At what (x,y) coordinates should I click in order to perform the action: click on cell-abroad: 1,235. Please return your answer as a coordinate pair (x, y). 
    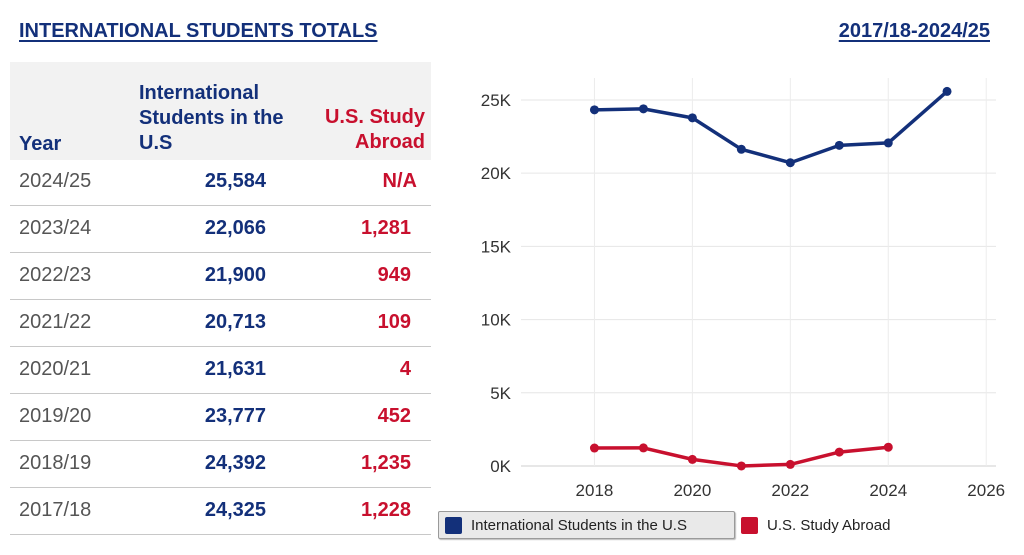
    Looking at the image, I should click on (385, 463).